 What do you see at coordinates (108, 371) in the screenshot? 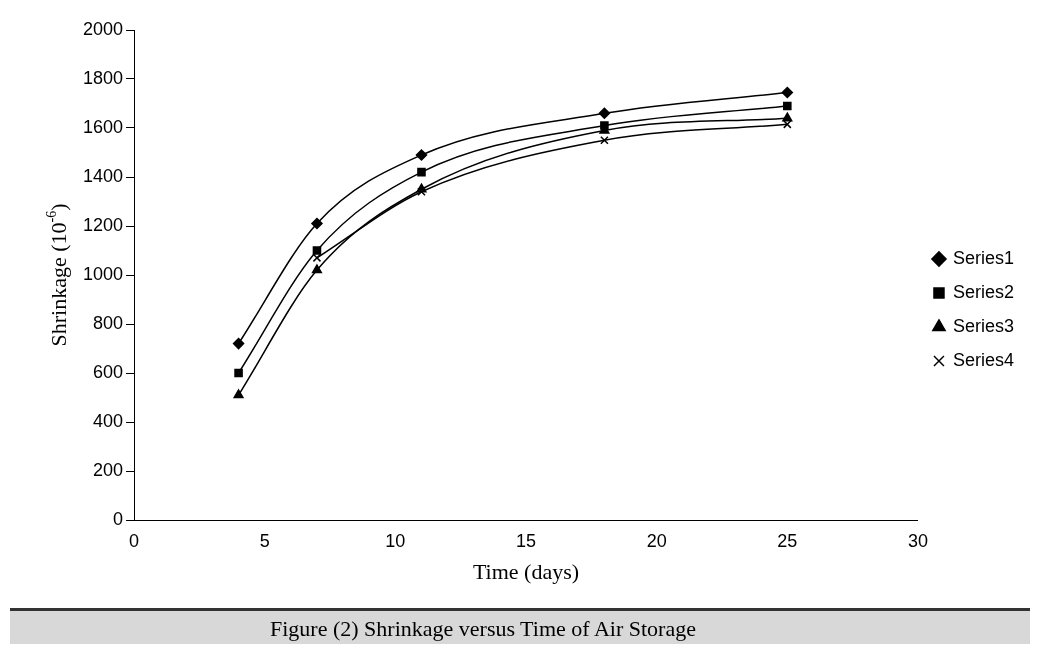
I see `y-tick-label: 600` at bounding box center [108, 371].